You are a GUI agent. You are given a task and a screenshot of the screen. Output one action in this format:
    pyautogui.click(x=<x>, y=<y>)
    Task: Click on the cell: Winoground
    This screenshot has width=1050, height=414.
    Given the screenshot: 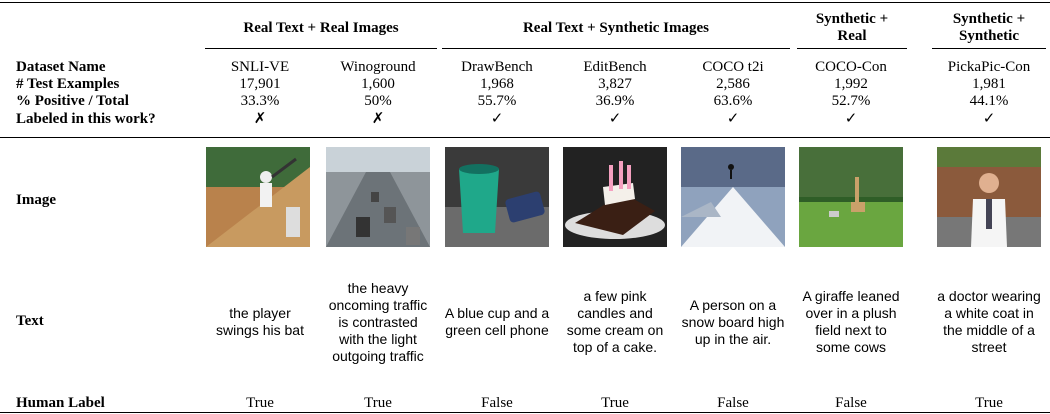 What is the action you would take?
    pyautogui.click(x=378, y=67)
    